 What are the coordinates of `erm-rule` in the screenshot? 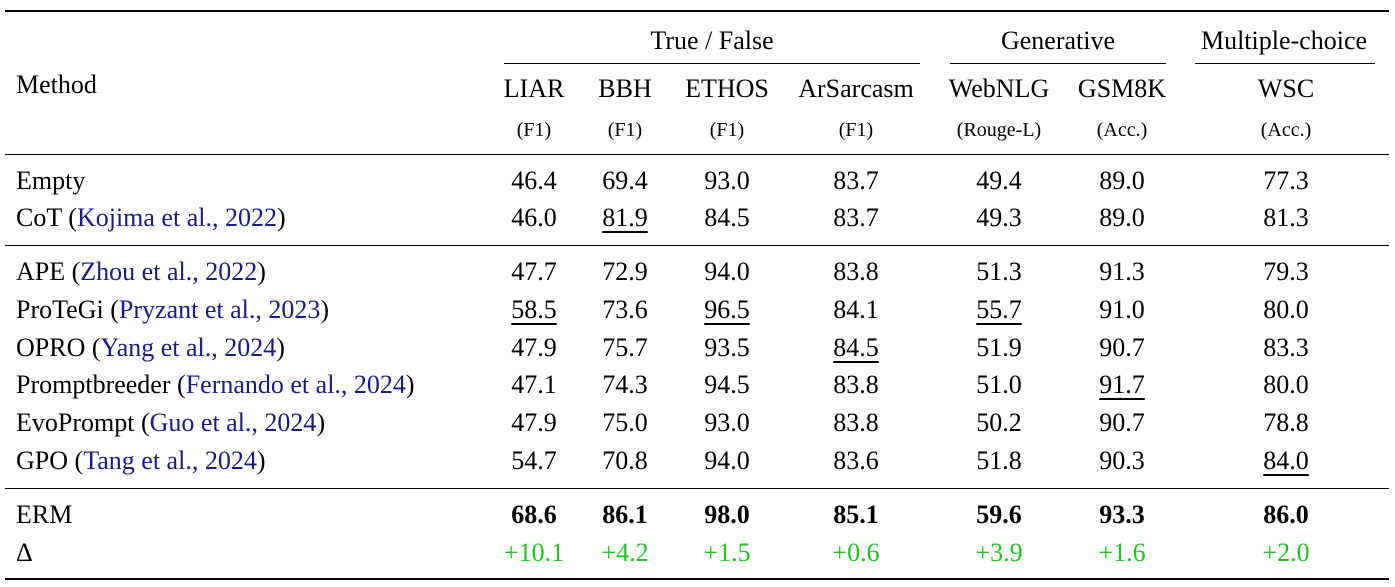 It's located at (697, 488).